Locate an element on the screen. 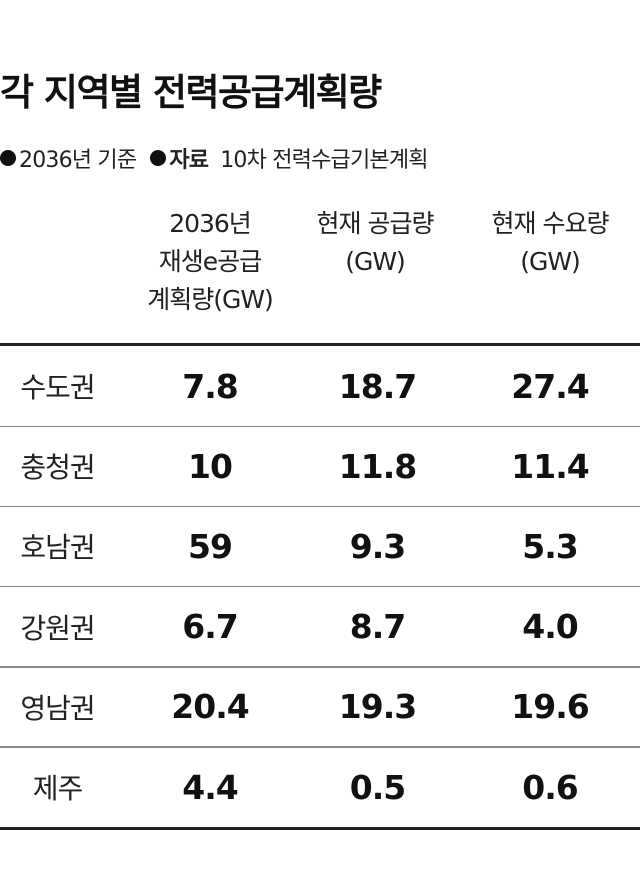  value-cell: 4.0 is located at coordinates (550, 627).